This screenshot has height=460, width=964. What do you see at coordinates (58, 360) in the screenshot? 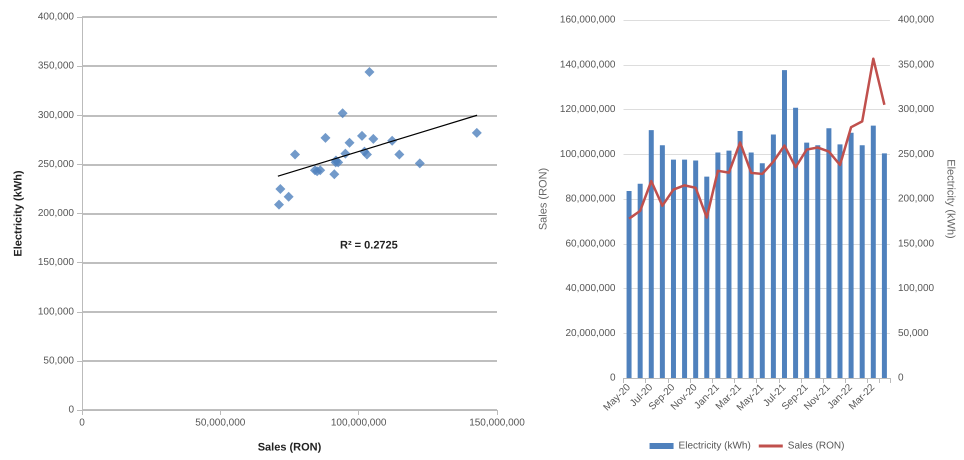
I see `y-tick-label: 50,000` at bounding box center [58, 360].